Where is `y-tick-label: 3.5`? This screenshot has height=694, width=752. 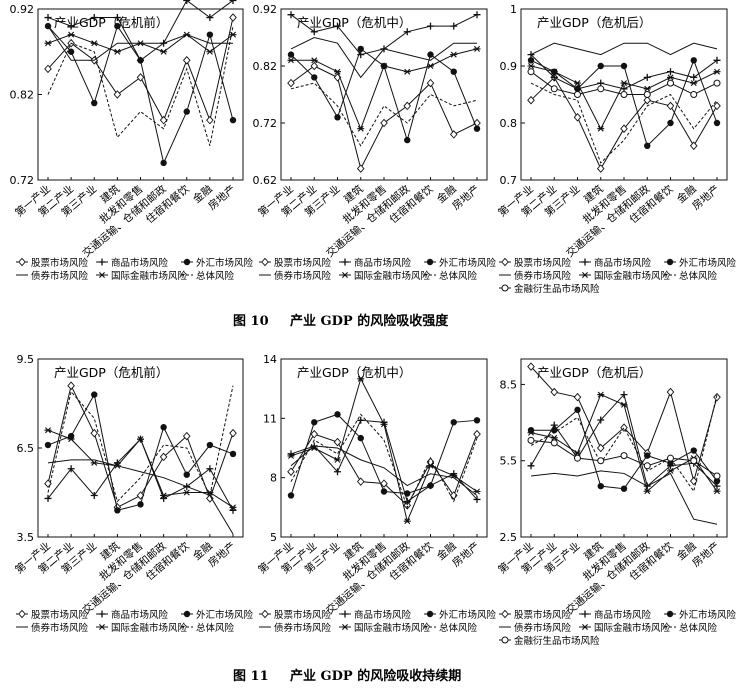
y-tick-label: 3.5 is located at coordinates (26, 537).